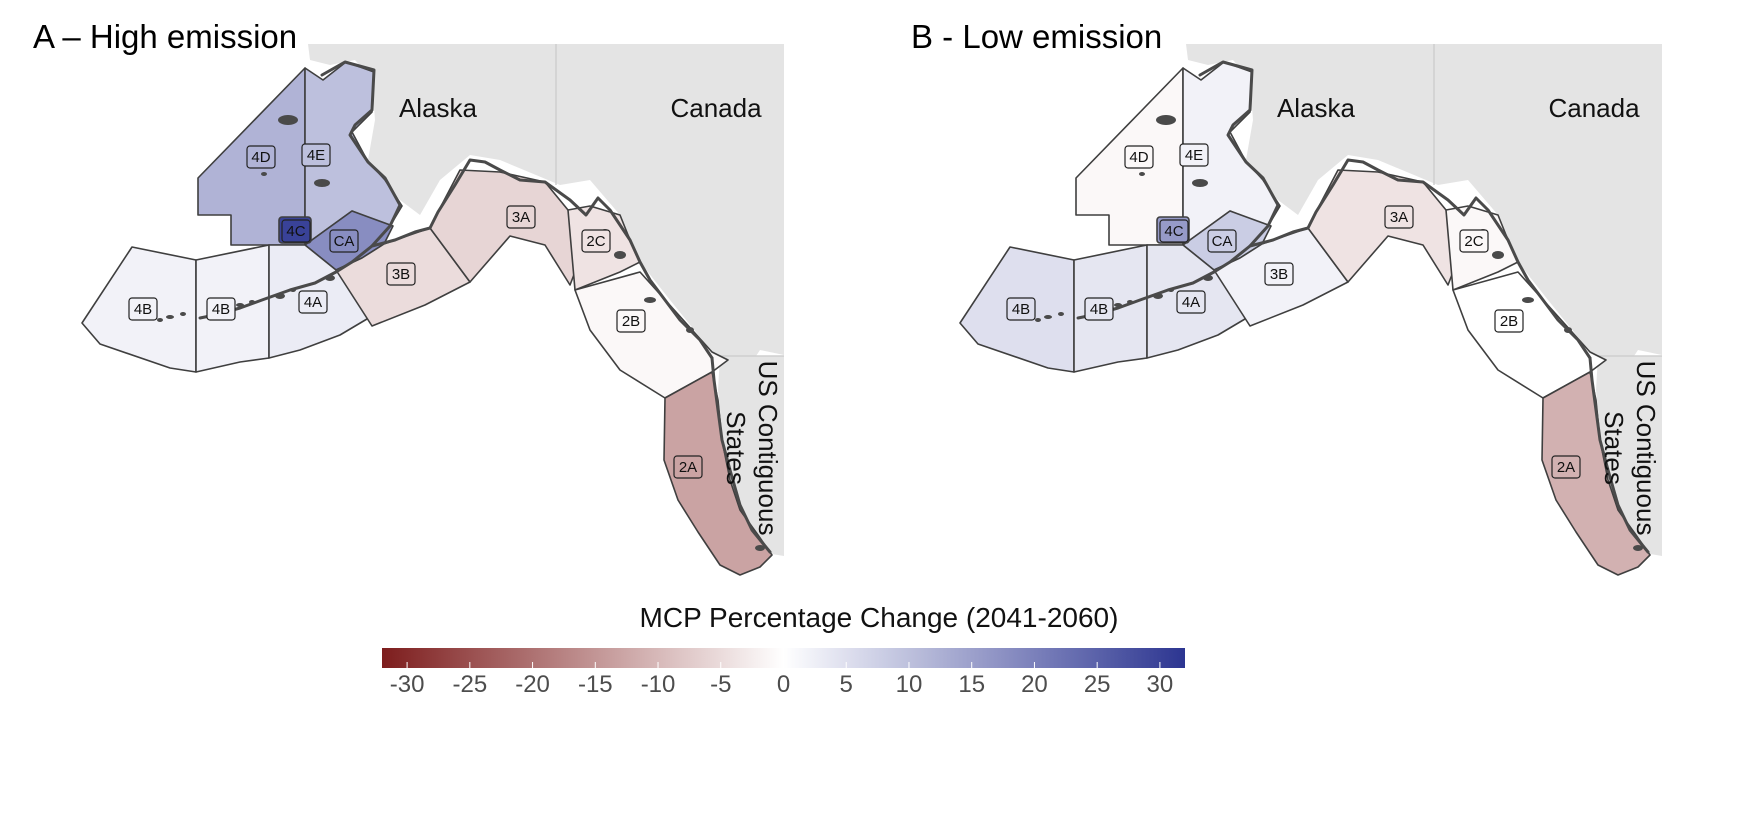  I want to click on legend-tick-label: 10, so click(909, 684).